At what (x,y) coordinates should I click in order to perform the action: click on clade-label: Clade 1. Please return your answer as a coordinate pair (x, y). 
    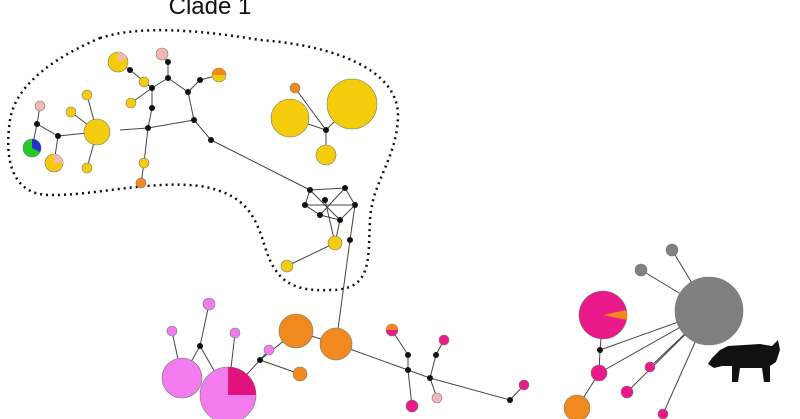
    Looking at the image, I should click on (210, 10).